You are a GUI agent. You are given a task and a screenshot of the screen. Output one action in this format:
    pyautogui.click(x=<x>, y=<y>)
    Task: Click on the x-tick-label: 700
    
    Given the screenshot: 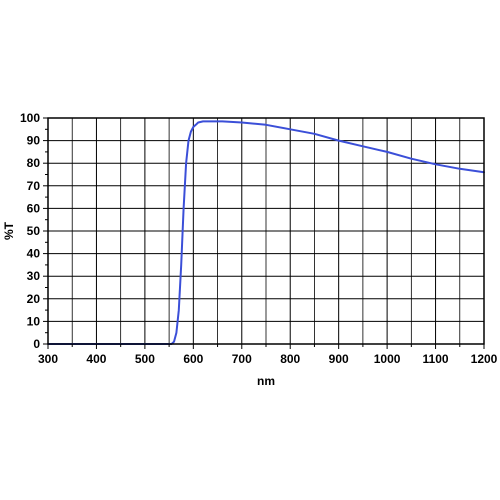 What is the action you would take?
    pyautogui.click(x=242, y=359)
    